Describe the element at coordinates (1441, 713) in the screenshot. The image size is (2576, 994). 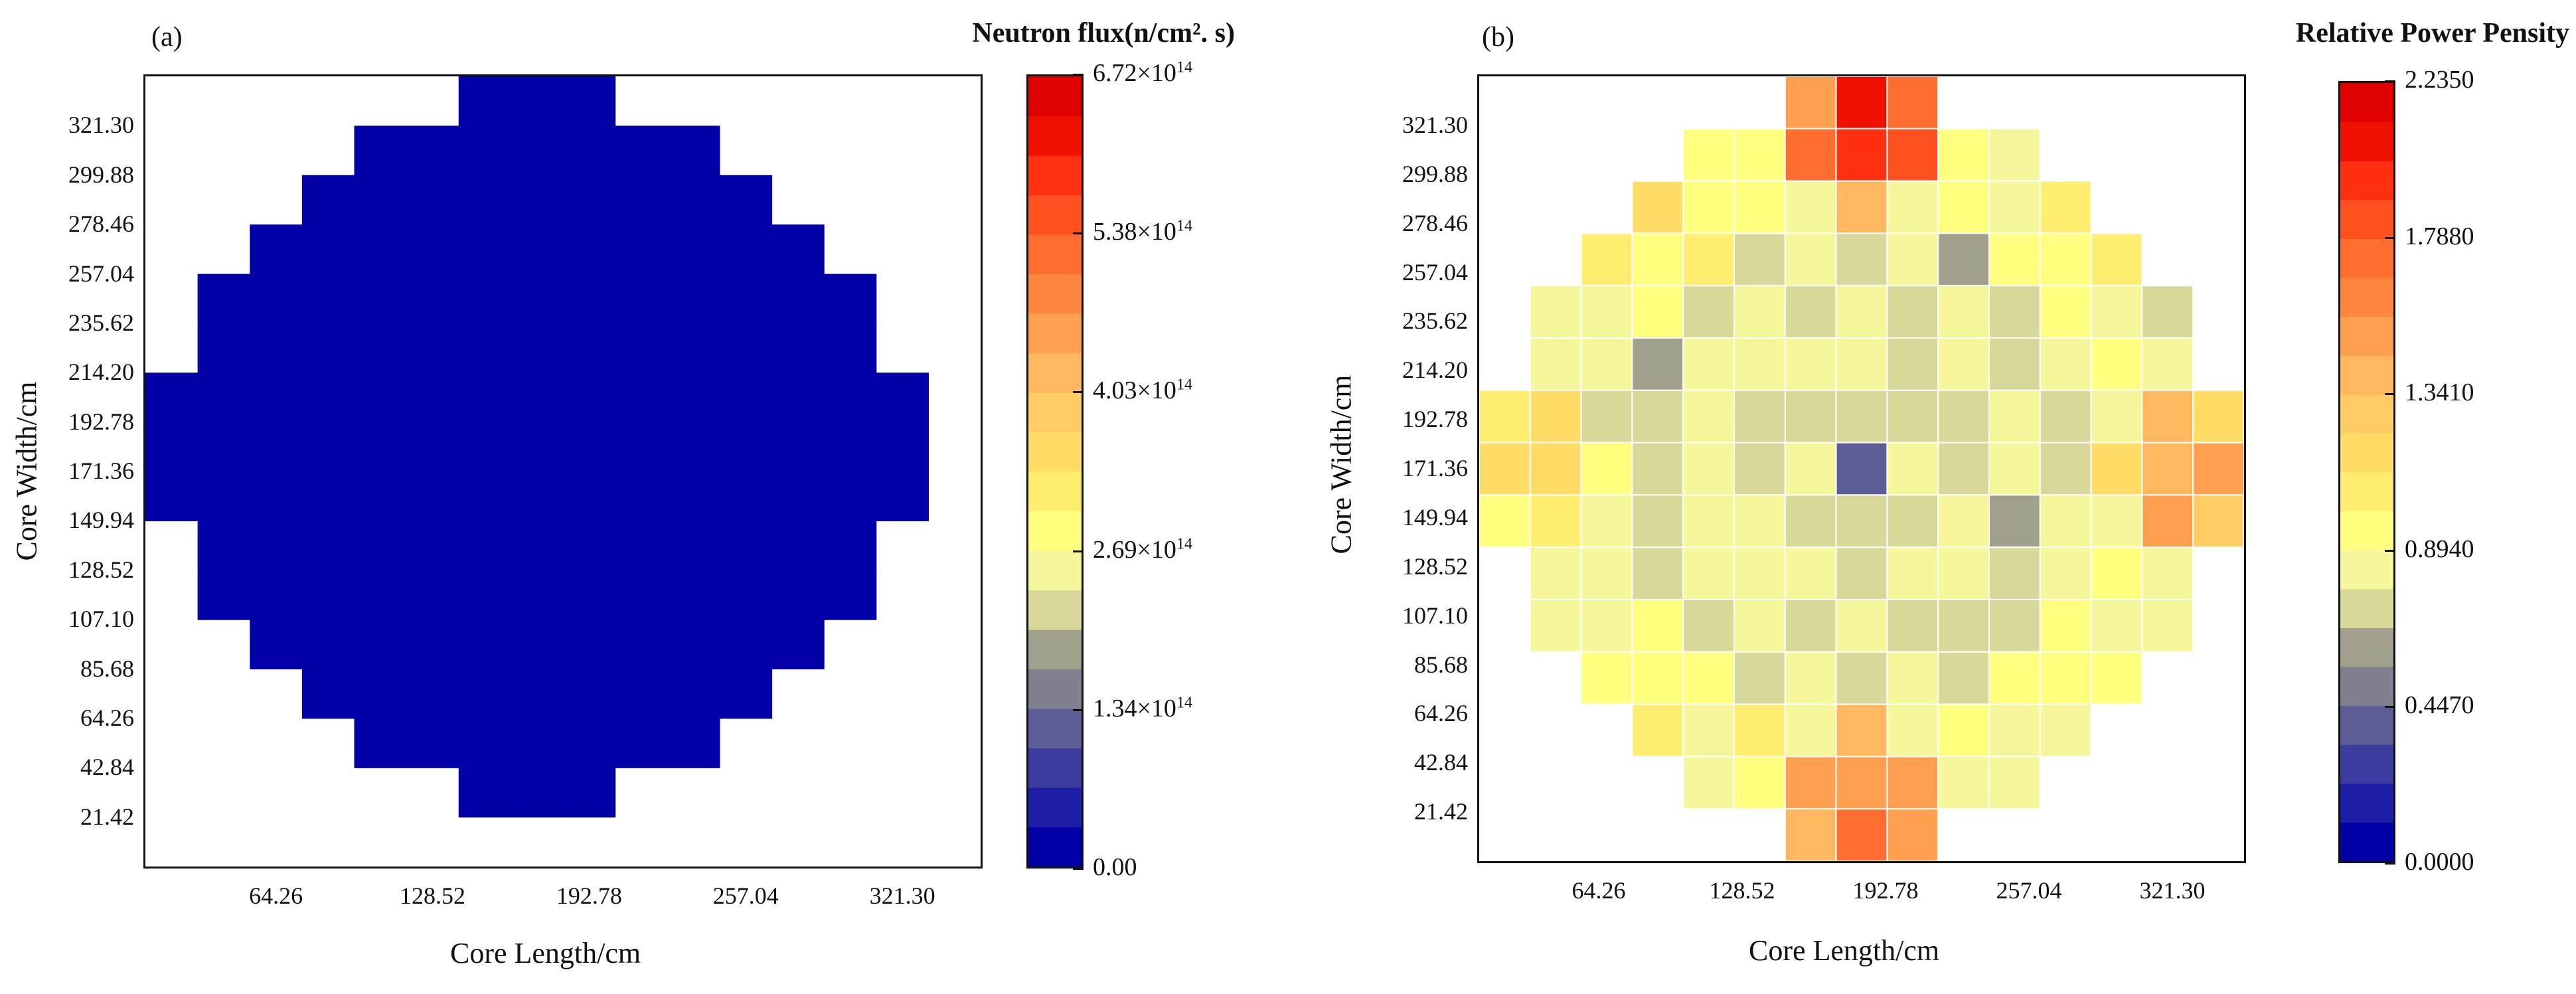
I see `y-tick-label: 64.26` at that location.